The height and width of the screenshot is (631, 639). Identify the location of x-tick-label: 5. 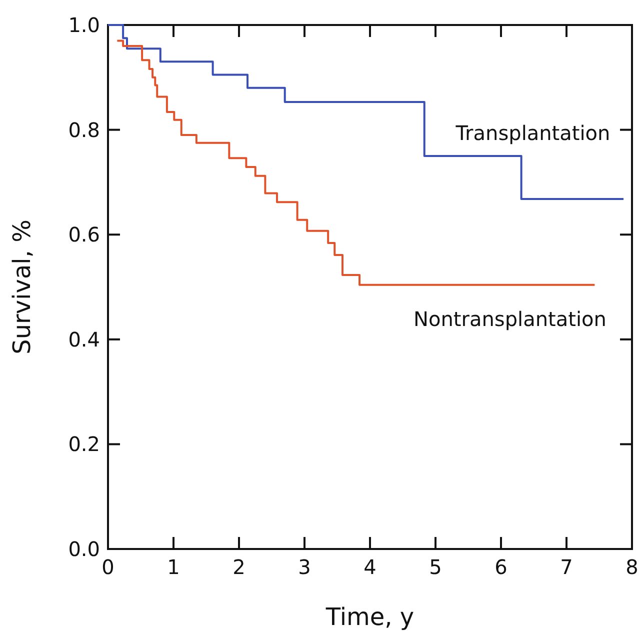
(435, 567).